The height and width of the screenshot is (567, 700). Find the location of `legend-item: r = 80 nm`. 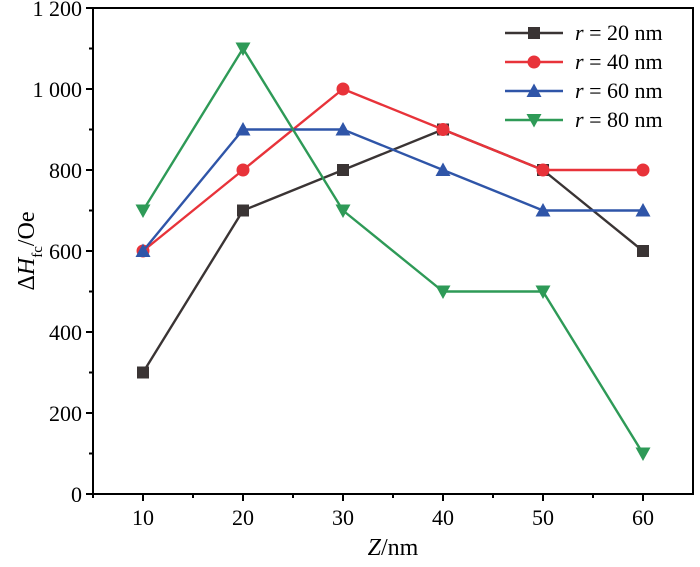

legend-item: r = 80 nm is located at coordinates (584, 119).